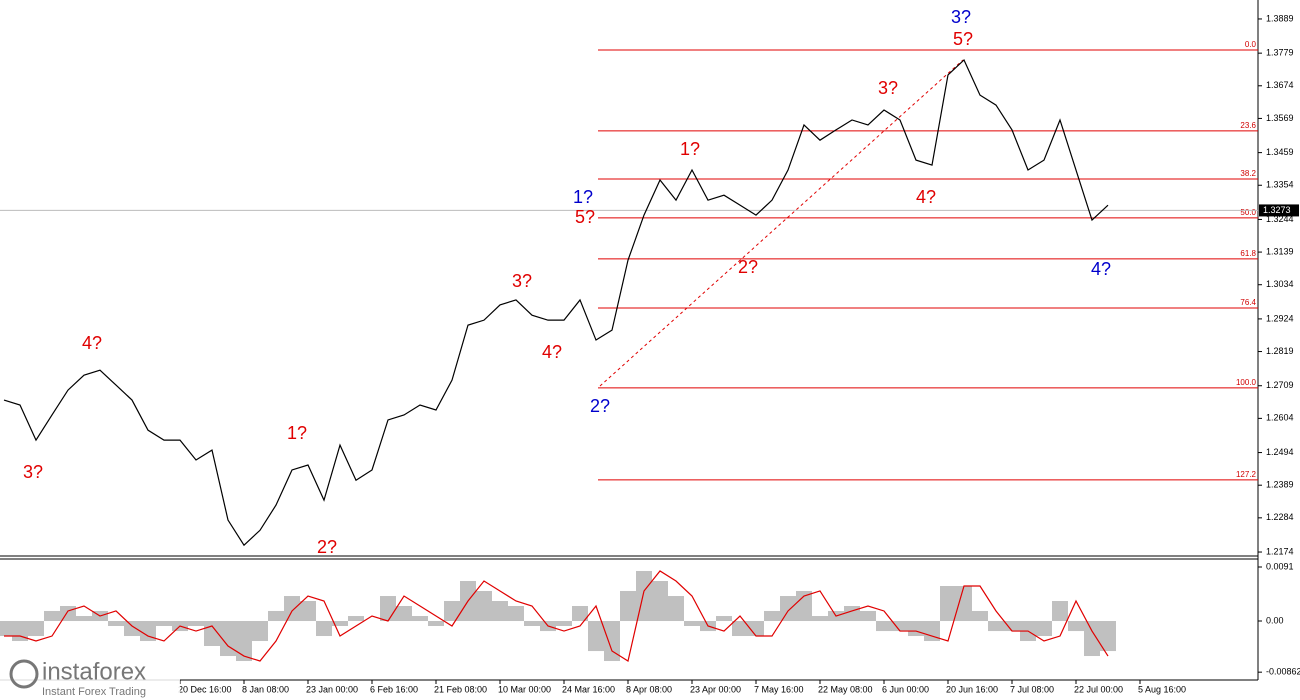 The image size is (1300, 700). Describe the element at coordinates (649, 689) in the screenshot. I see `x-tick-label: 8 Apr 08:00` at that location.